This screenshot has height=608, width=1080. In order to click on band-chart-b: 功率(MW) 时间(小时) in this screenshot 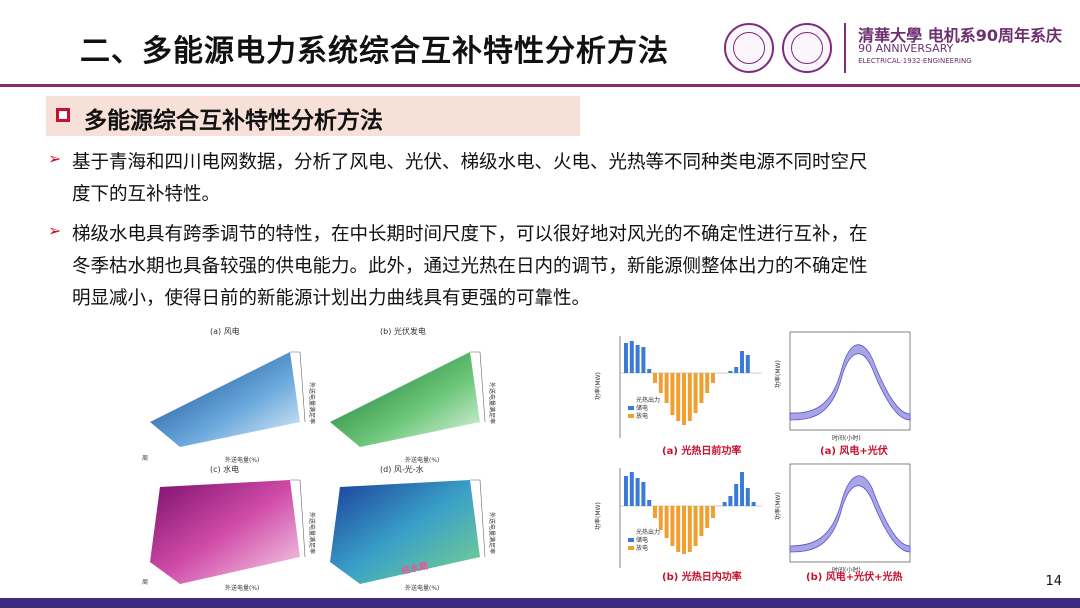, I will do `click(842, 518)`.